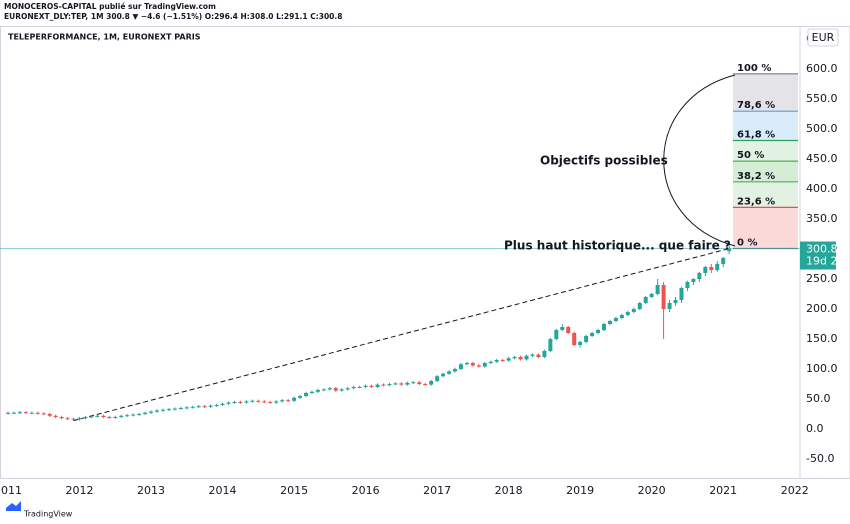 This screenshot has width=850, height=524. I want to click on fib-label: 78,6 %, so click(756, 105).